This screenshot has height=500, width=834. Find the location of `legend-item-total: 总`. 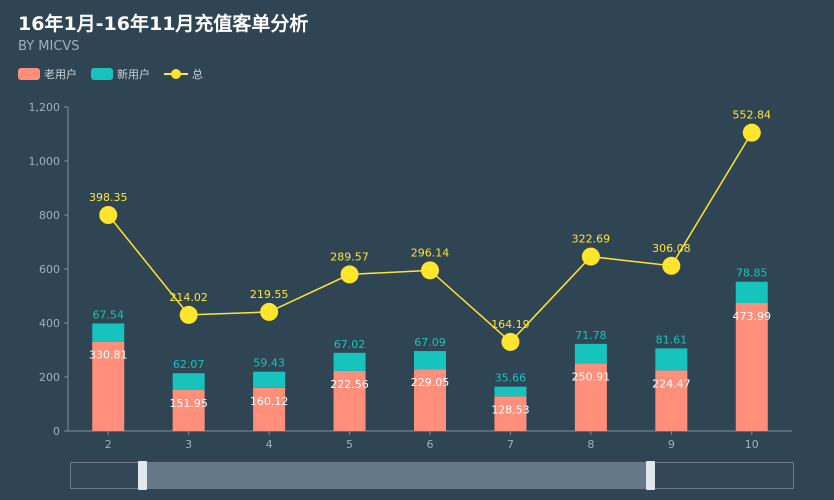

legend-item-total: 总 is located at coordinates (183, 74).